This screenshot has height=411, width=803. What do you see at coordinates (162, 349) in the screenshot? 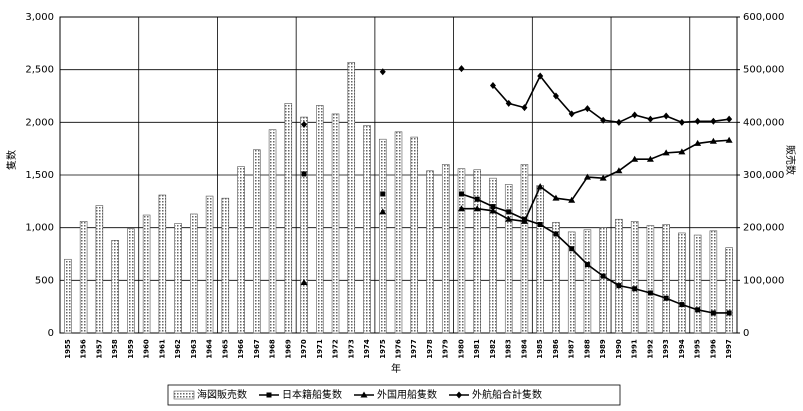
I see `x-tick-label: 1961` at bounding box center [162, 349].